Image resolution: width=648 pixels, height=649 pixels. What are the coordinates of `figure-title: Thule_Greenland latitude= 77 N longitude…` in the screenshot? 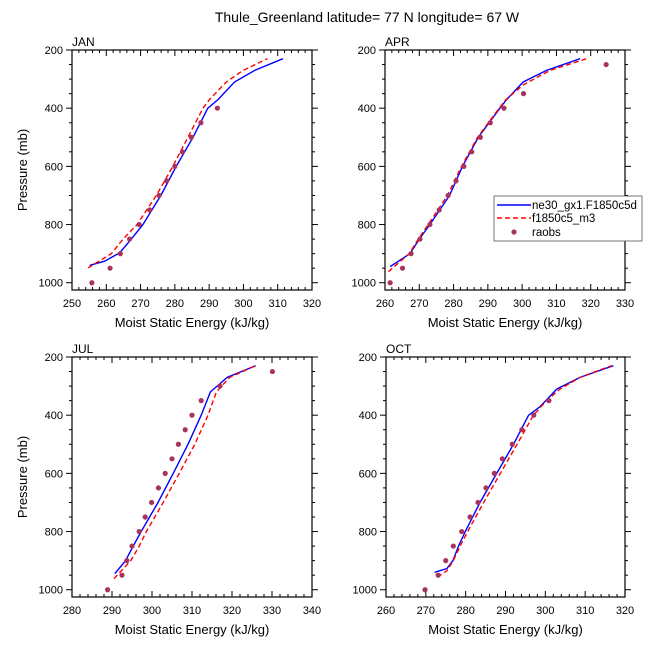 It's located at (367, 17).